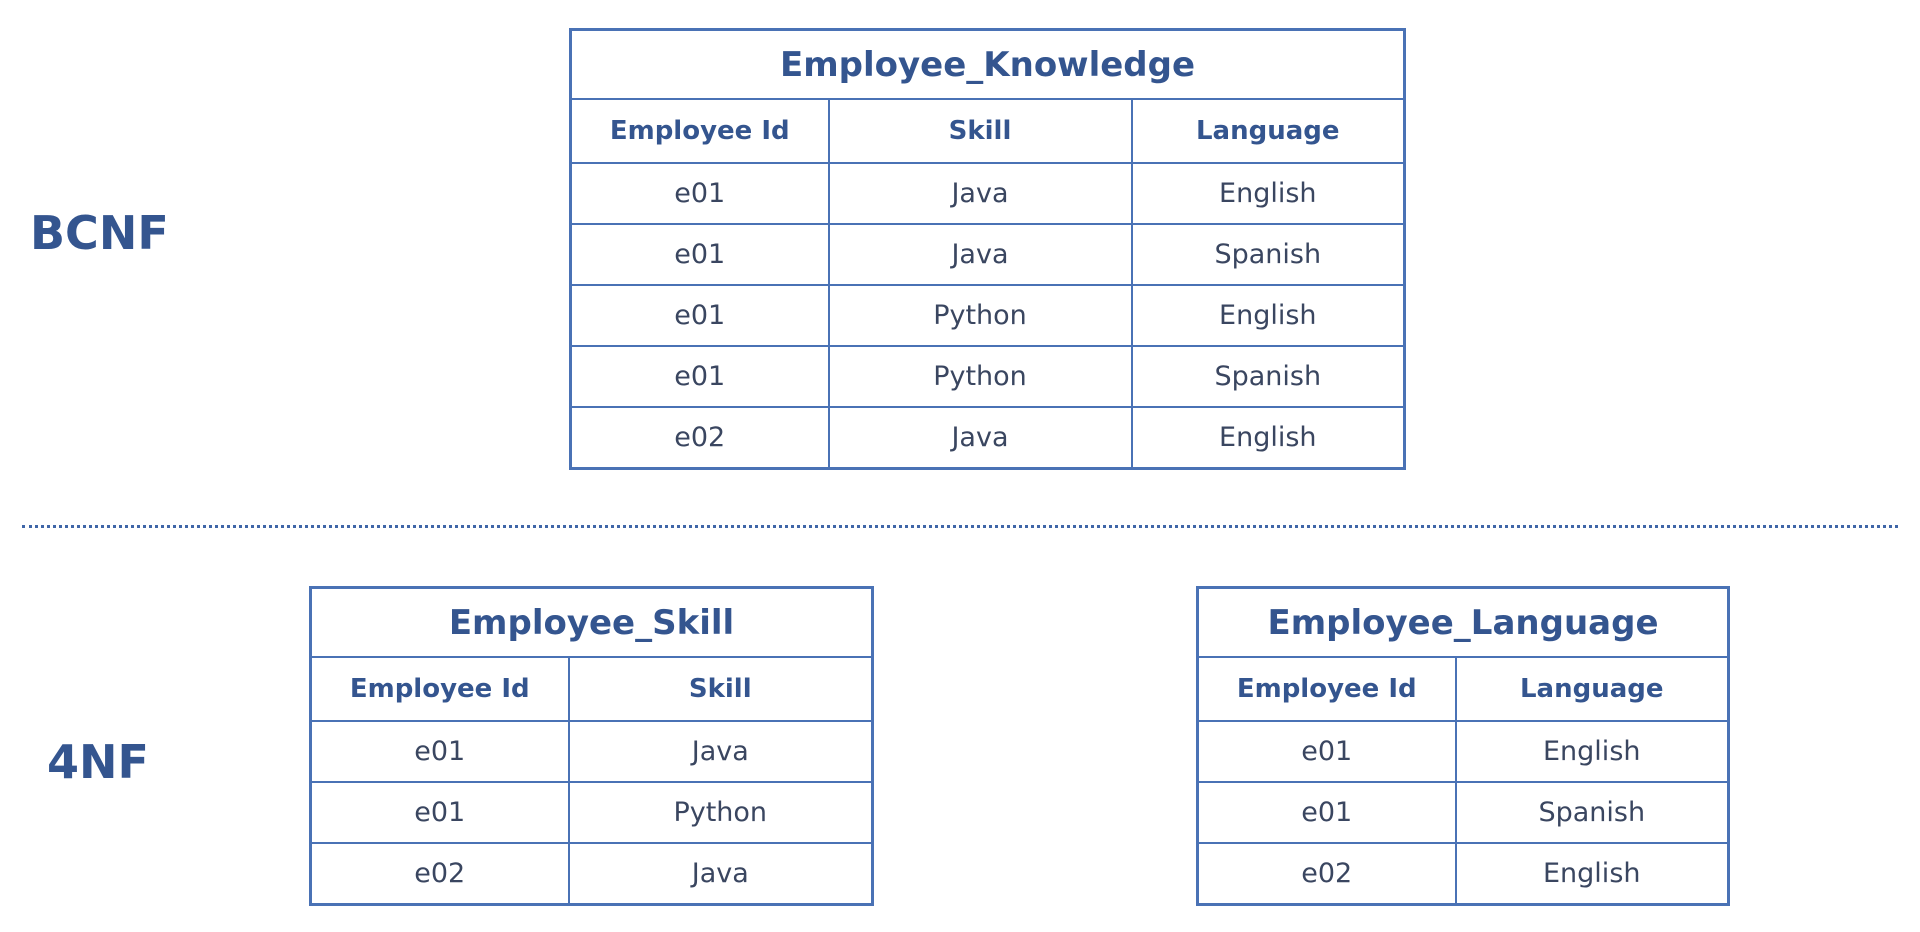  What do you see at coordinates (98, 762) in the screenshot?
I see `4nf-label: 4NF` at bounding box center [98, 762].